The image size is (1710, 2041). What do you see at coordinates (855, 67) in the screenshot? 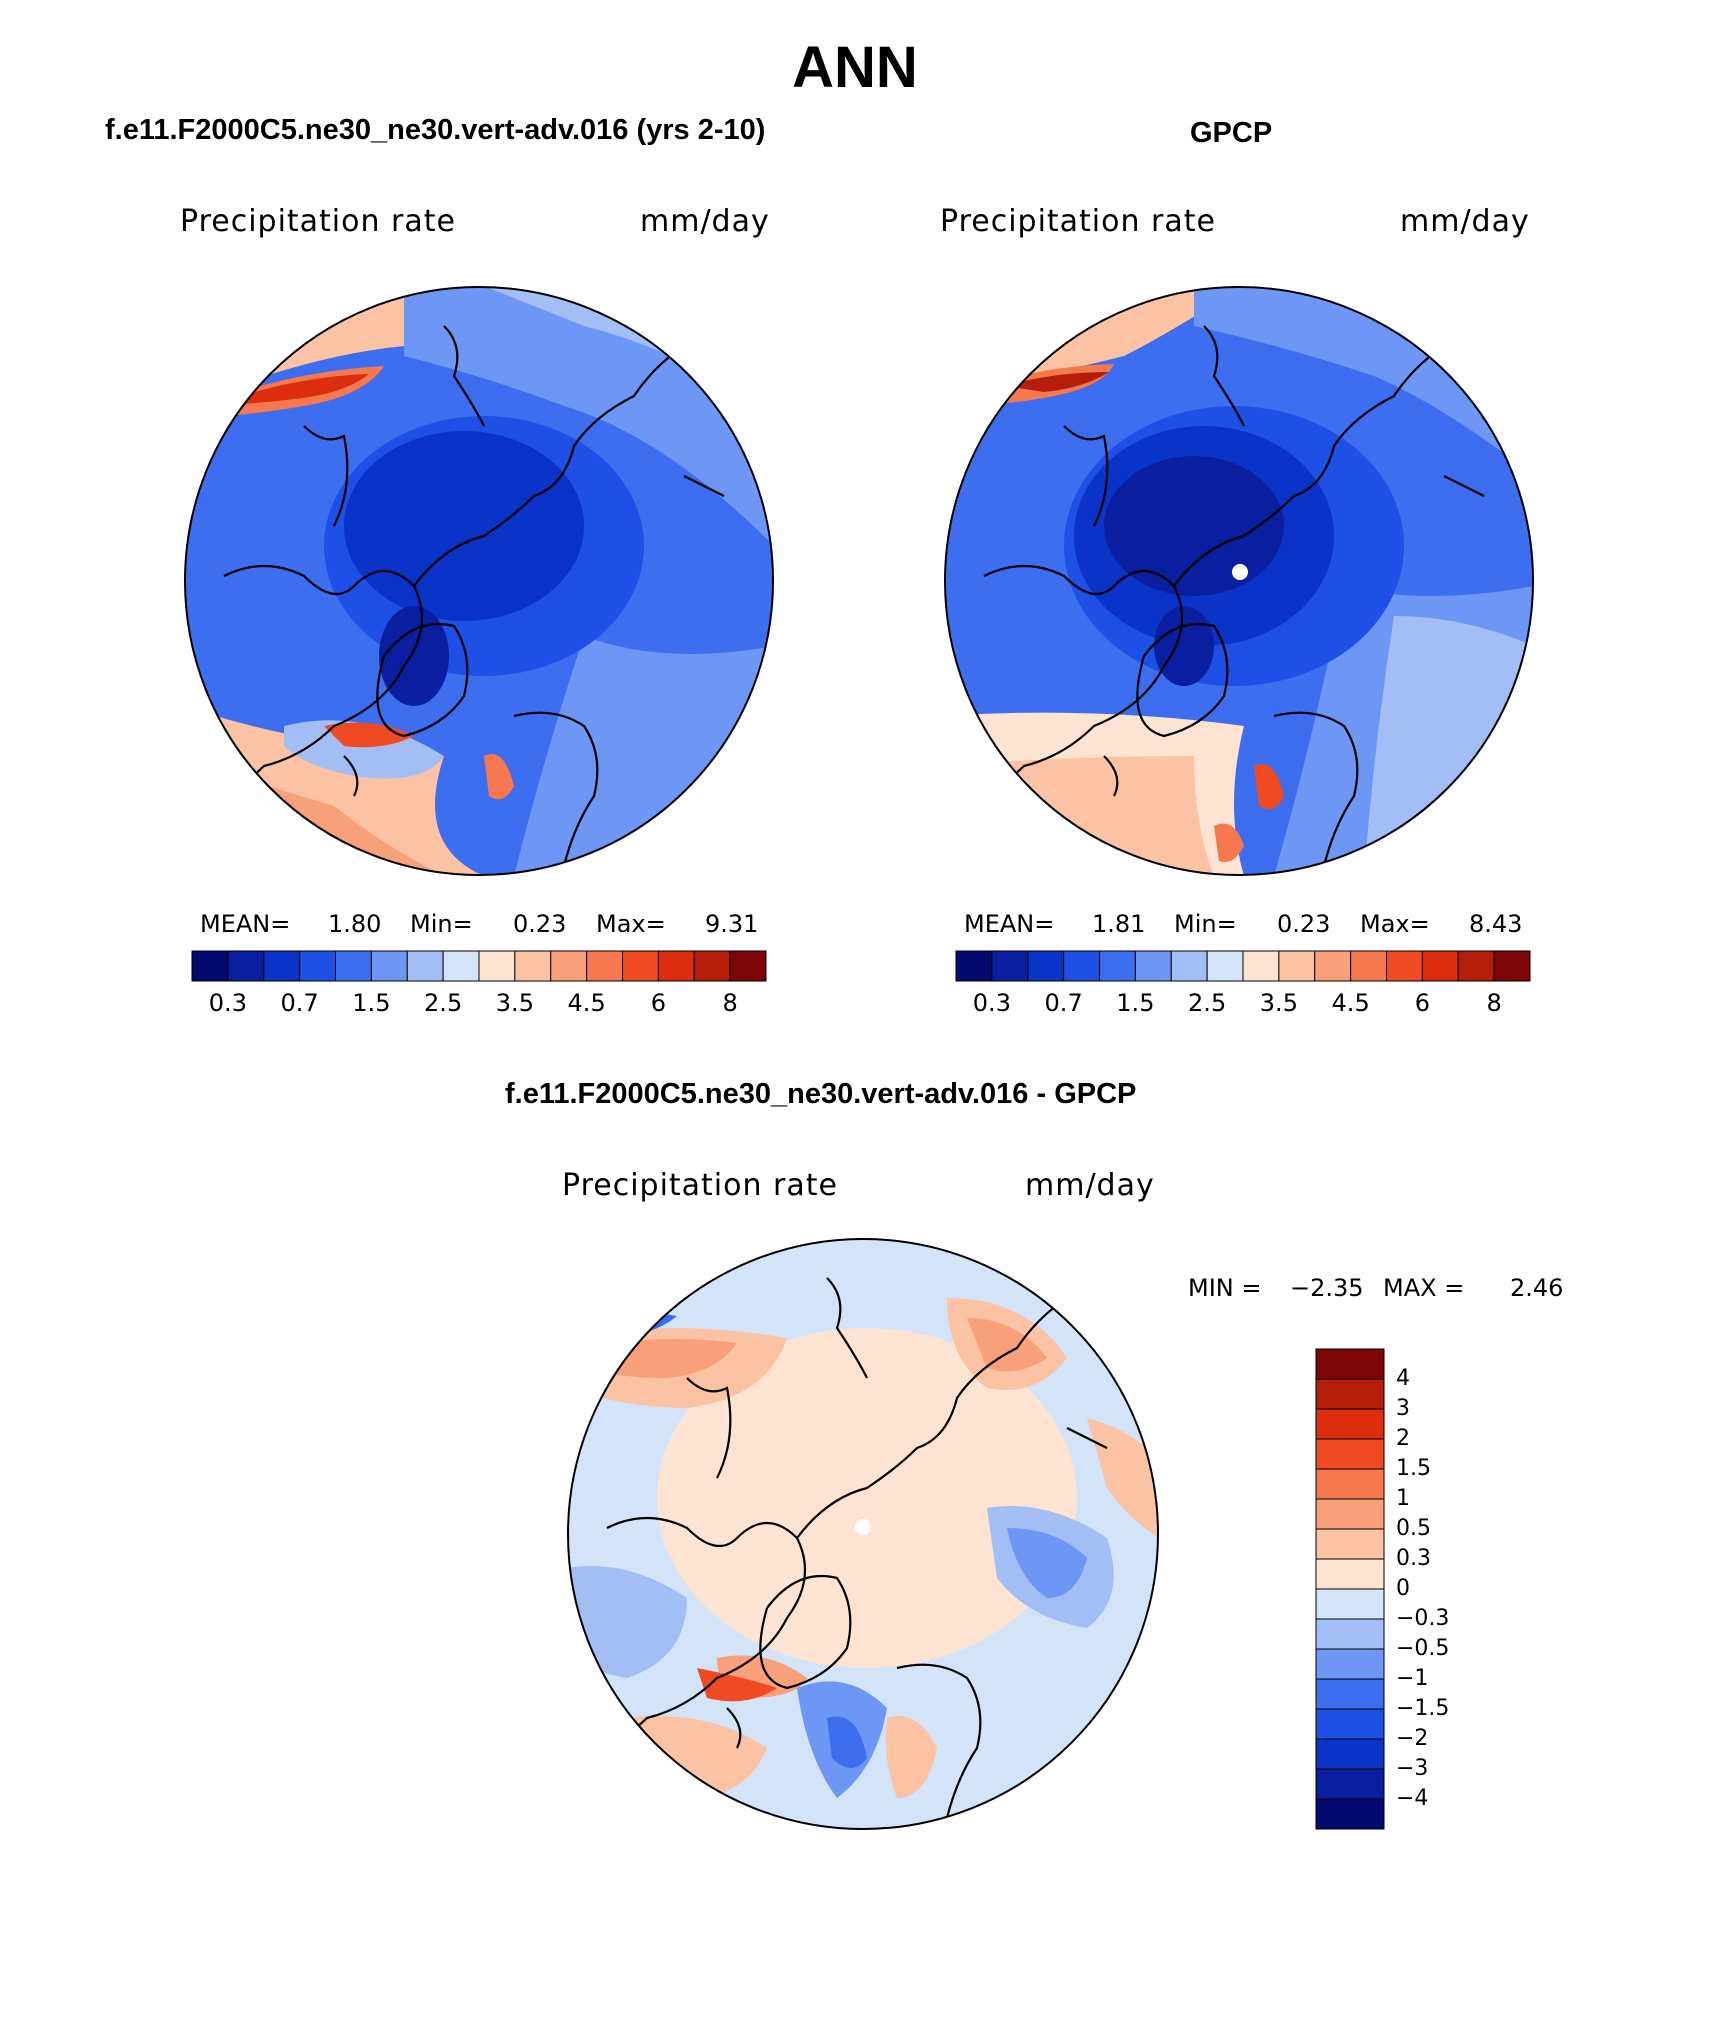
I see `figure-title: ANN` at bounding box center [855, 67].